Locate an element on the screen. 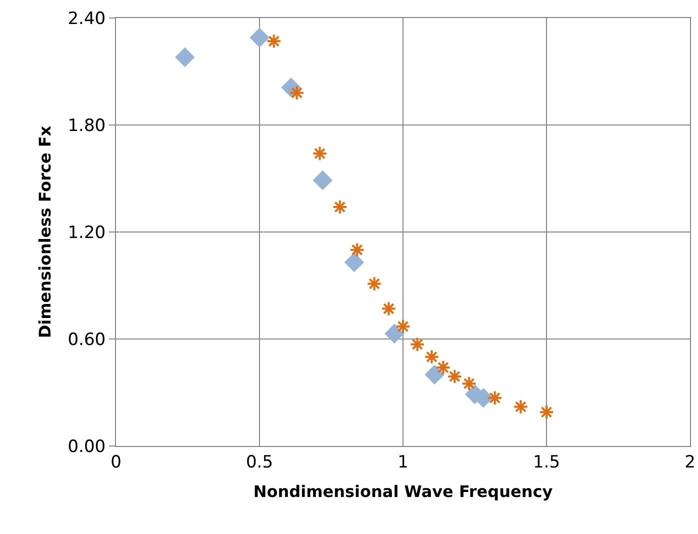  x-tick-label: 1.5 is located at coordinates (546, 462).